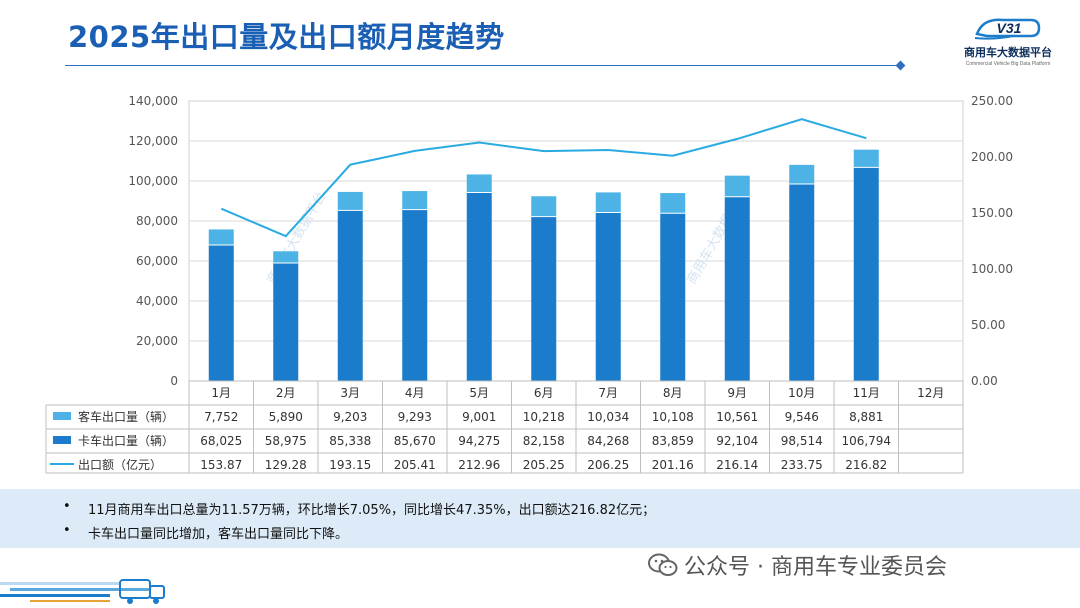  What do you see at coordinates (62, 464) in the screenshot?
I see `legend-export-value-swatch` at bounding box center [62, 464].